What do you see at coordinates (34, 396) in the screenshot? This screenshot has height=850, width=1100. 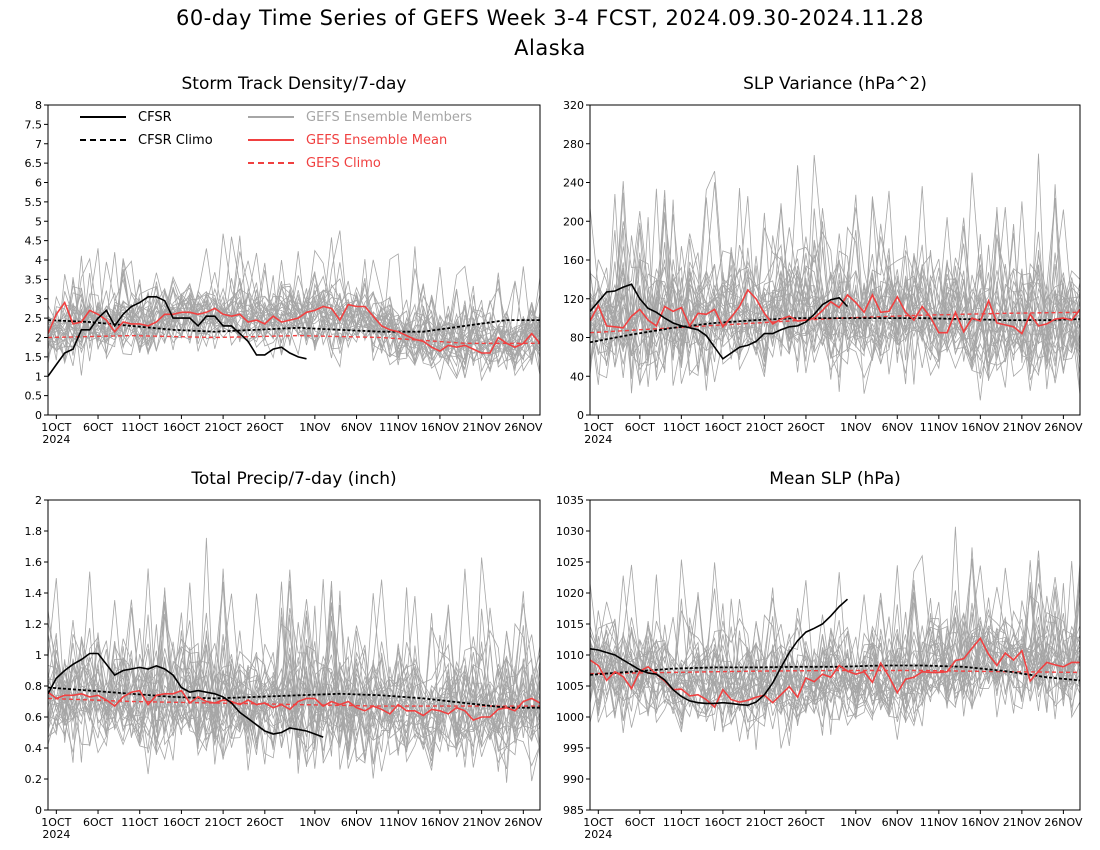 I see `y-tick-label: 0.5` at bounding box center [34, 396].